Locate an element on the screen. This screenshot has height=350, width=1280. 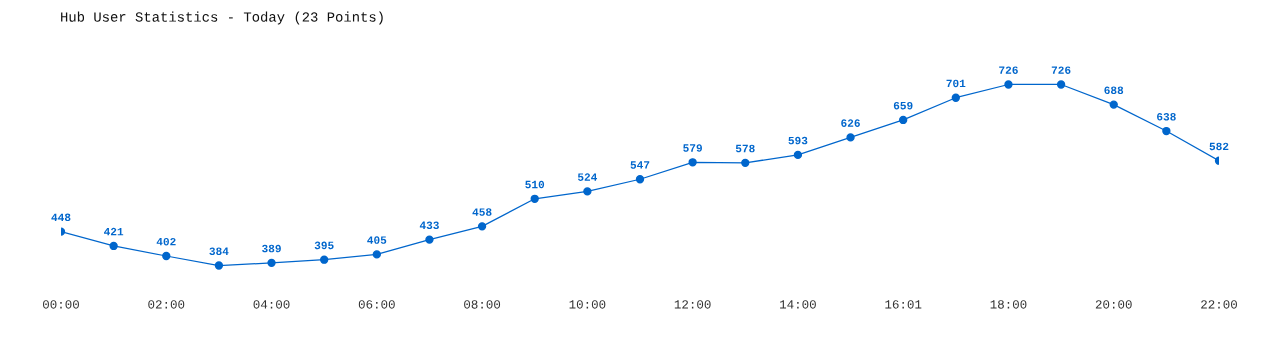
data-label: 582 is located at coordinates (1219, 146).